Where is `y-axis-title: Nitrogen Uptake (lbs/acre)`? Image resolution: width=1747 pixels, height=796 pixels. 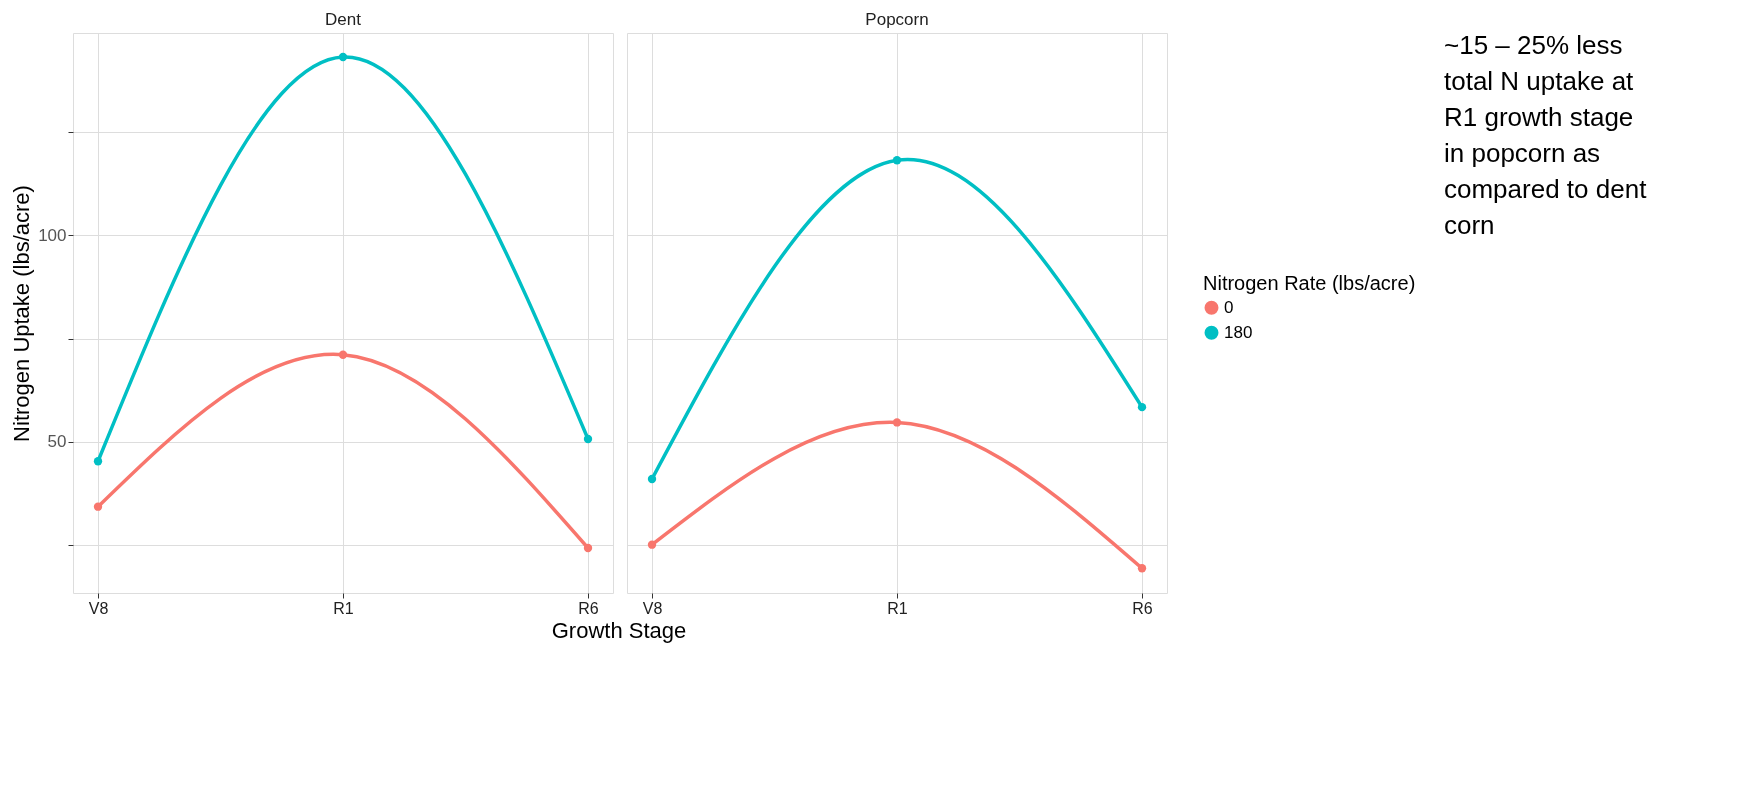 y-axis-title: Nitrogen Uptake (lbs/acre) is located at coordinates (22, 313).